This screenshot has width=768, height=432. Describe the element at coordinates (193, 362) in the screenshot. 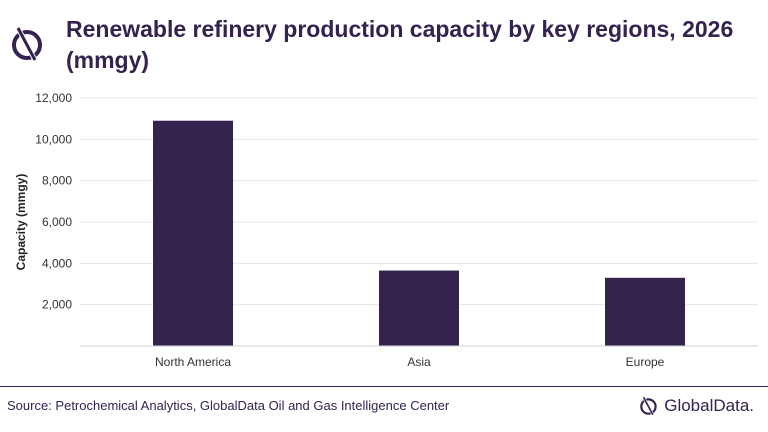

I see `x-tick-label: North America` at that location.